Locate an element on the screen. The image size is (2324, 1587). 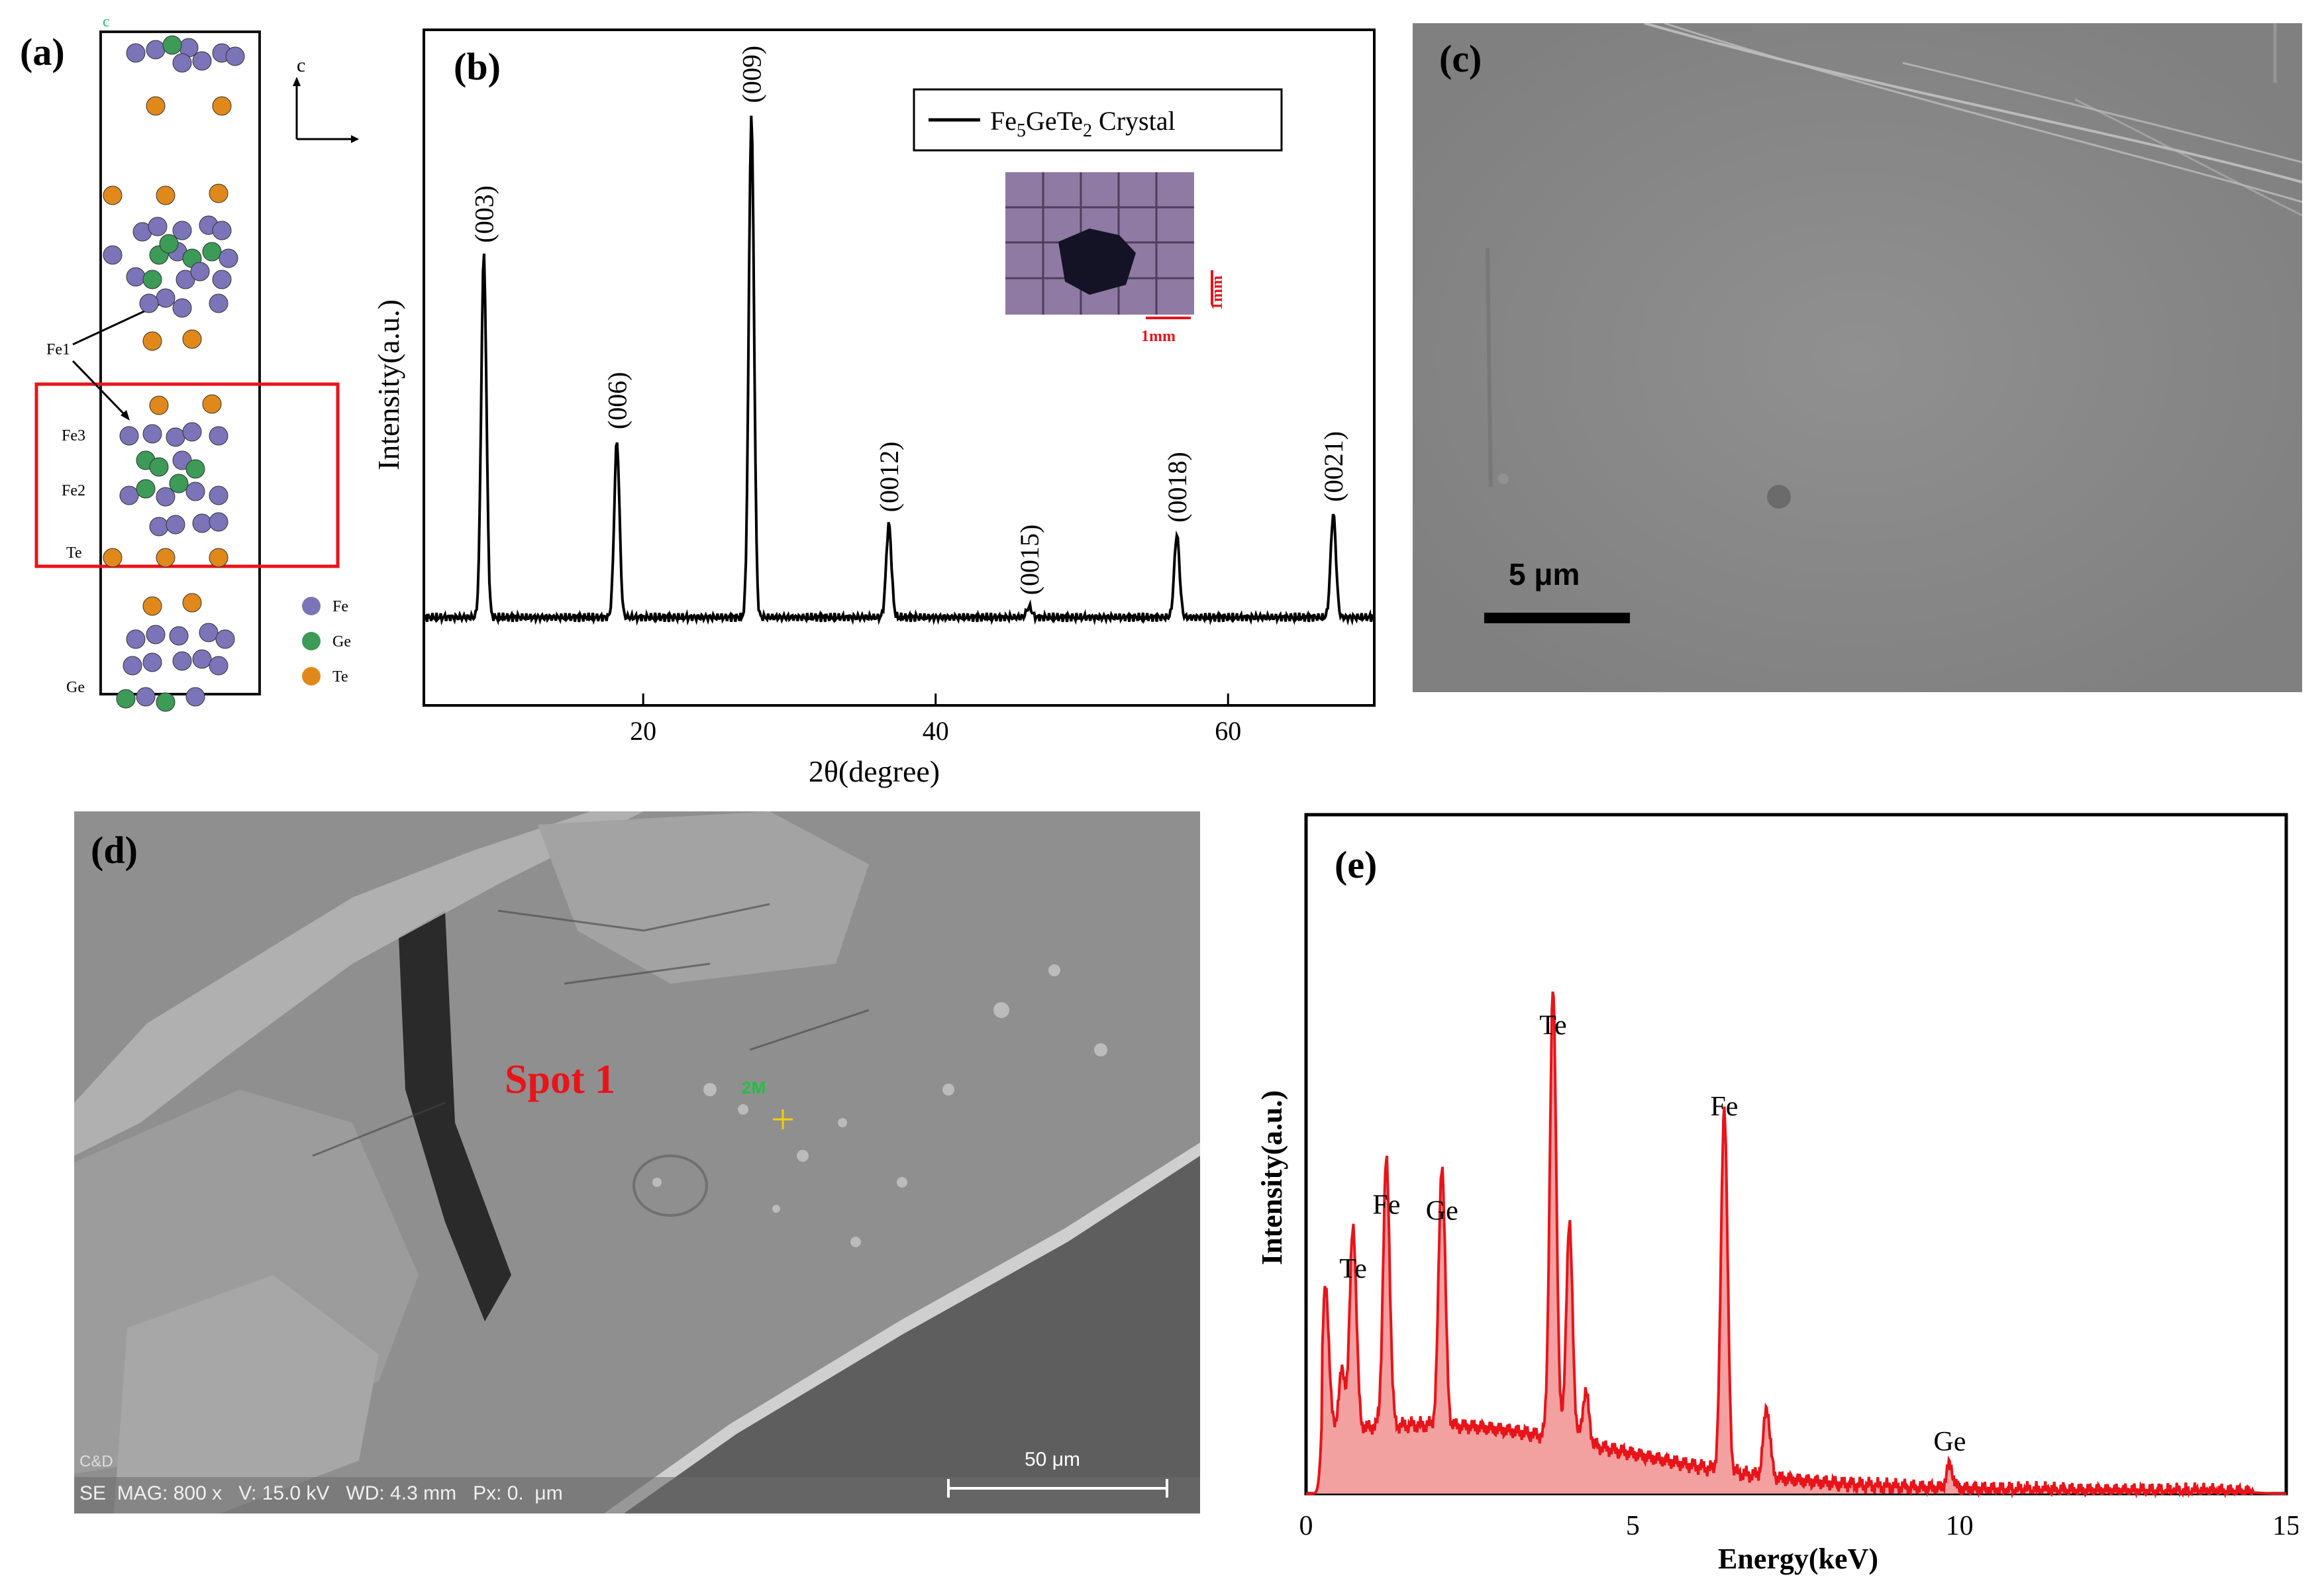
xrd-ylabel: Intensity(a.u.) is located at coordinates (388, 384).